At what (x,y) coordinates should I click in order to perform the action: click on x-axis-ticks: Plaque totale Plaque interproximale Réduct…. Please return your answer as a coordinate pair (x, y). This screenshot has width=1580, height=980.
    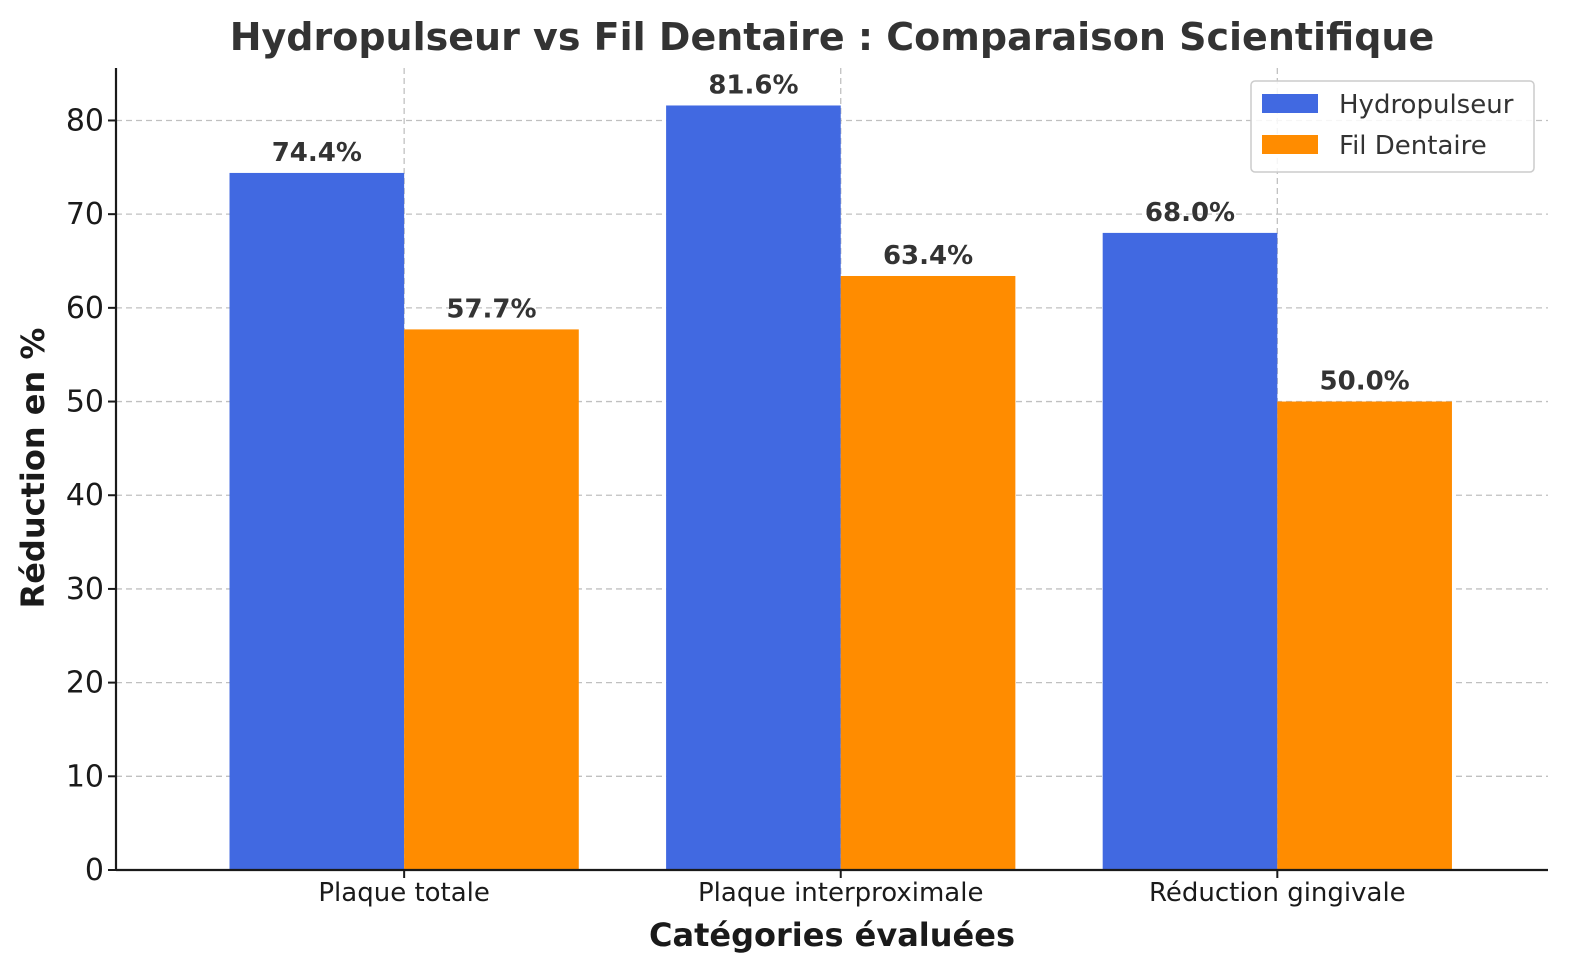
    Looking at the image, I should click on (862, 889).